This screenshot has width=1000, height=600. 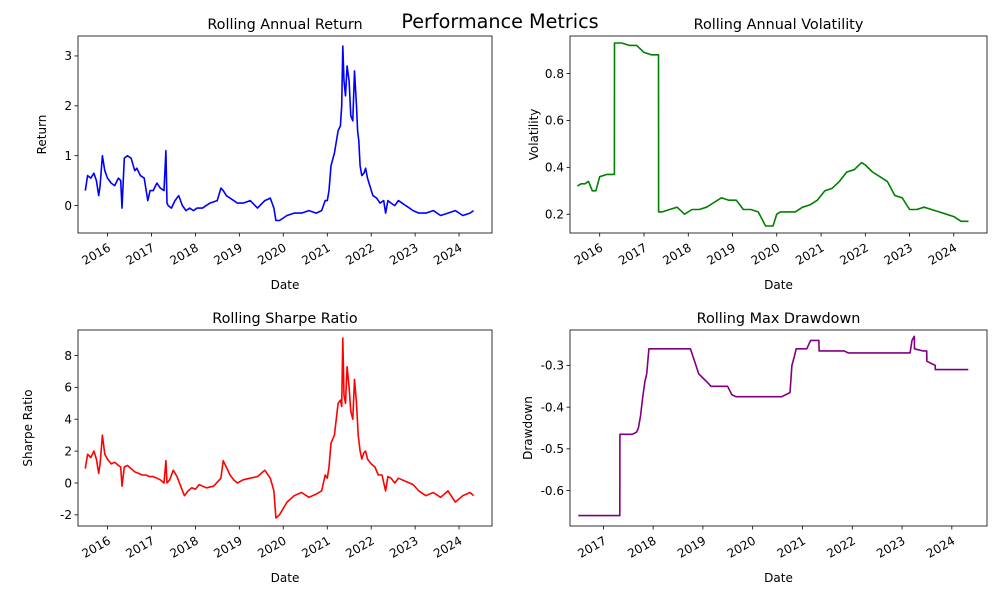 What do you see at coordinates (552, 366) in the screenshot?
I see `y-tick-label: -0.3` at bounding box center [552, 366].